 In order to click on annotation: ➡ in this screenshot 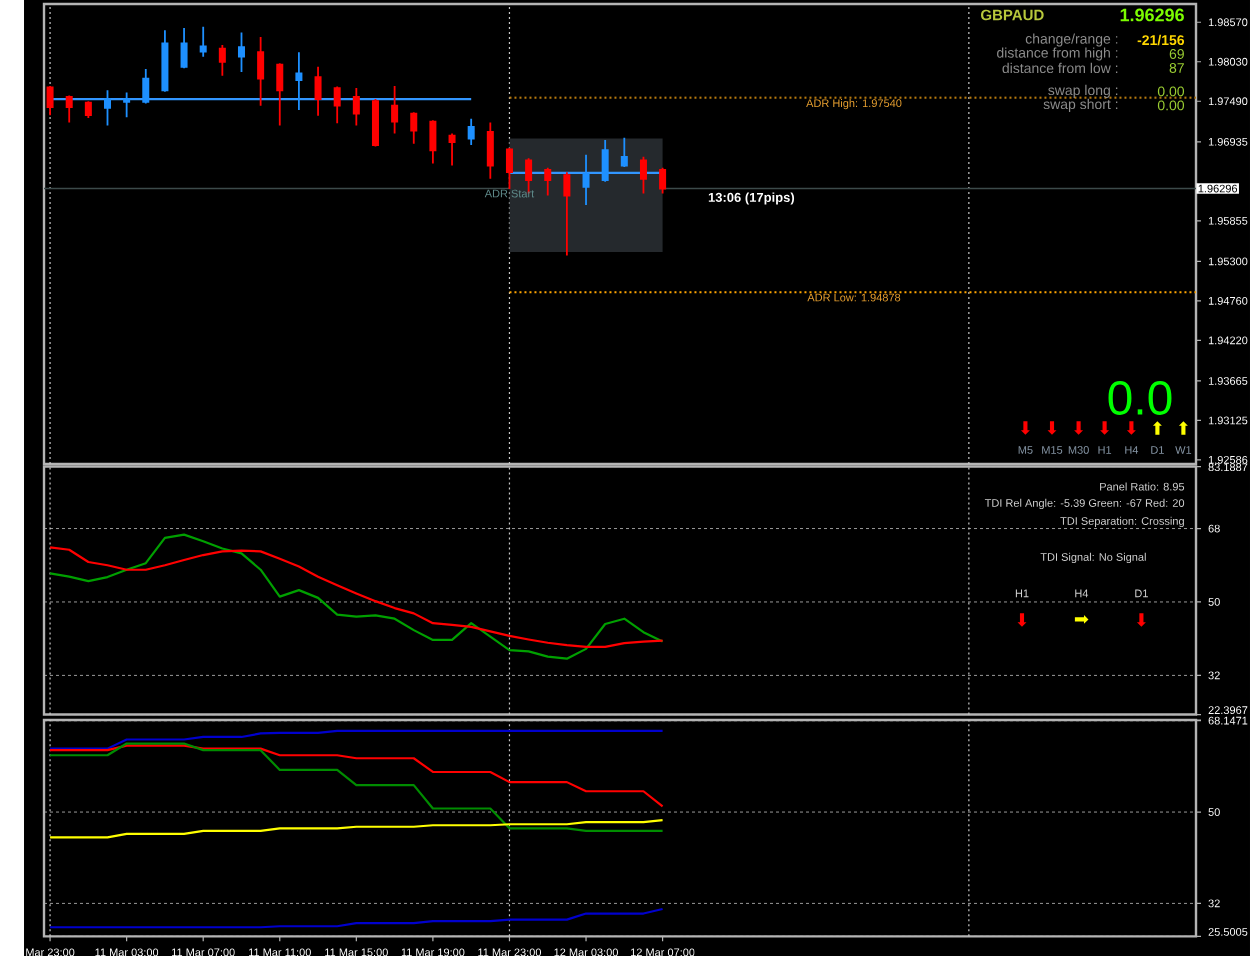, I will do `click(1081, 619)`.